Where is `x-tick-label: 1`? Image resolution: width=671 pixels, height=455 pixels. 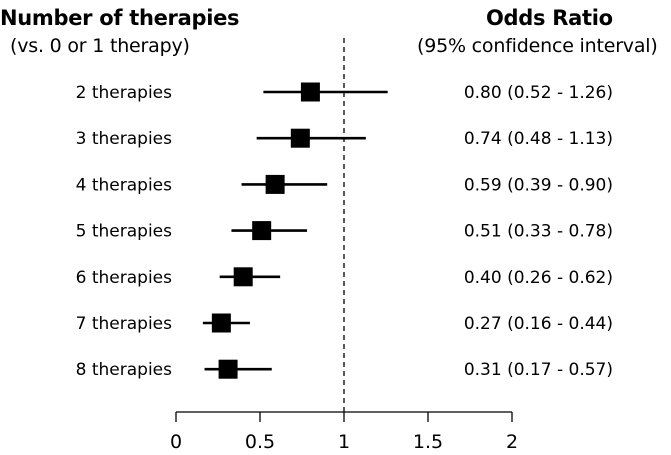
x-tick-label: 1 is located at coordinates (344, 442).